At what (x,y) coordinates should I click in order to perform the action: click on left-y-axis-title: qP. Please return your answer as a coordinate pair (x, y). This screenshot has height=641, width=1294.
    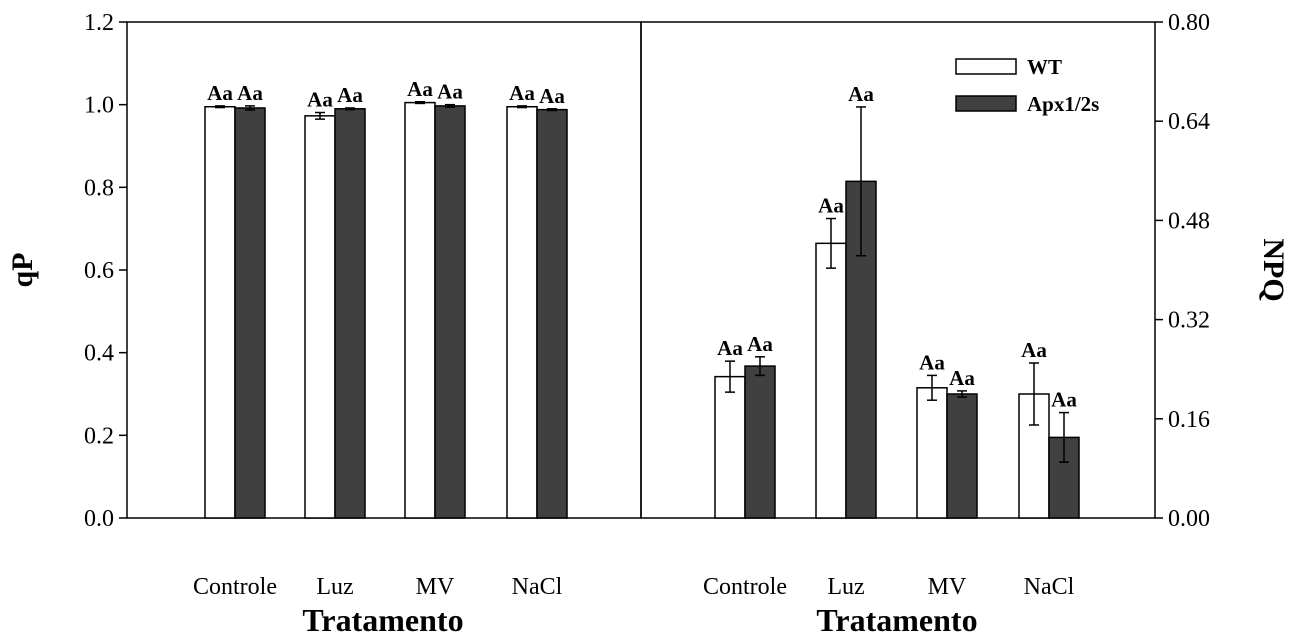
    Looking at the image, I should click on (22, 269).